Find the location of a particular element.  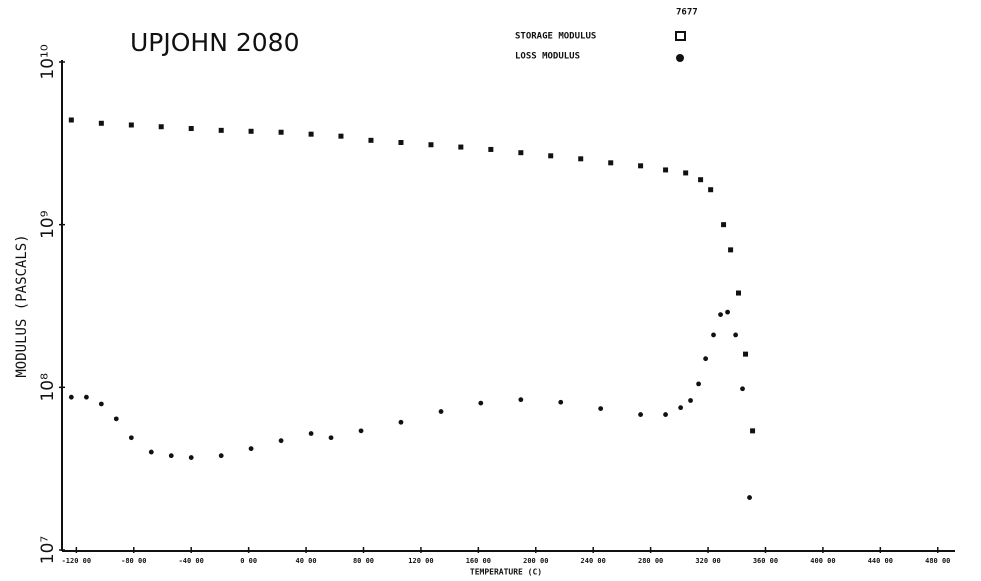

x-tick-label: 80 00 is located at coordinates (363, 561).